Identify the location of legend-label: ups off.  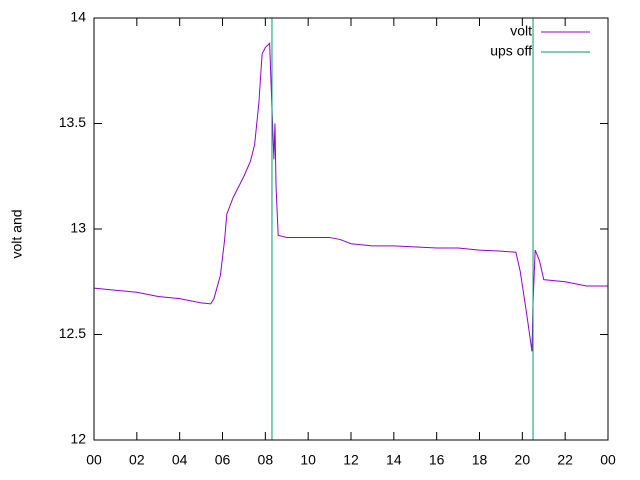
(511, 51).